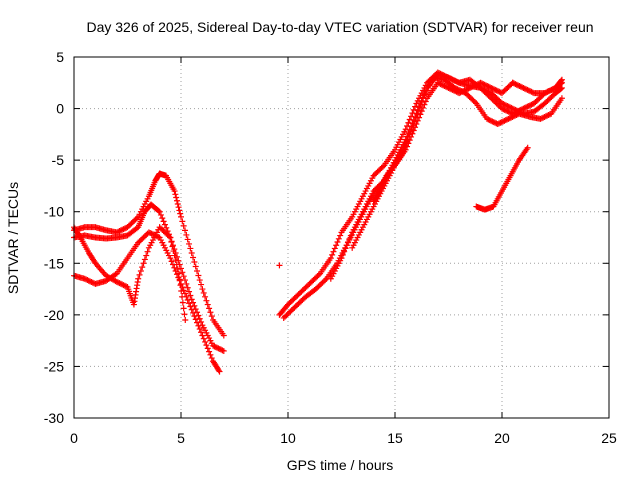  Describe the element at coordinates (60, 109) in the screenshot. I see `y-tick-label: 0` at that location.